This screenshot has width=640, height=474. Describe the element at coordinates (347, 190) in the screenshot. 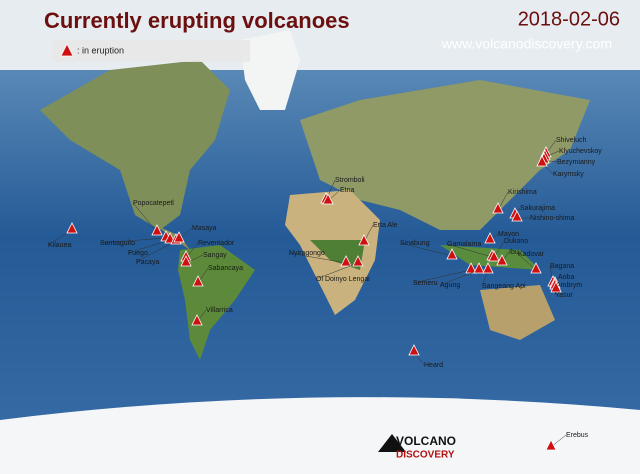

I see `volcano-label: Etna` at that location.